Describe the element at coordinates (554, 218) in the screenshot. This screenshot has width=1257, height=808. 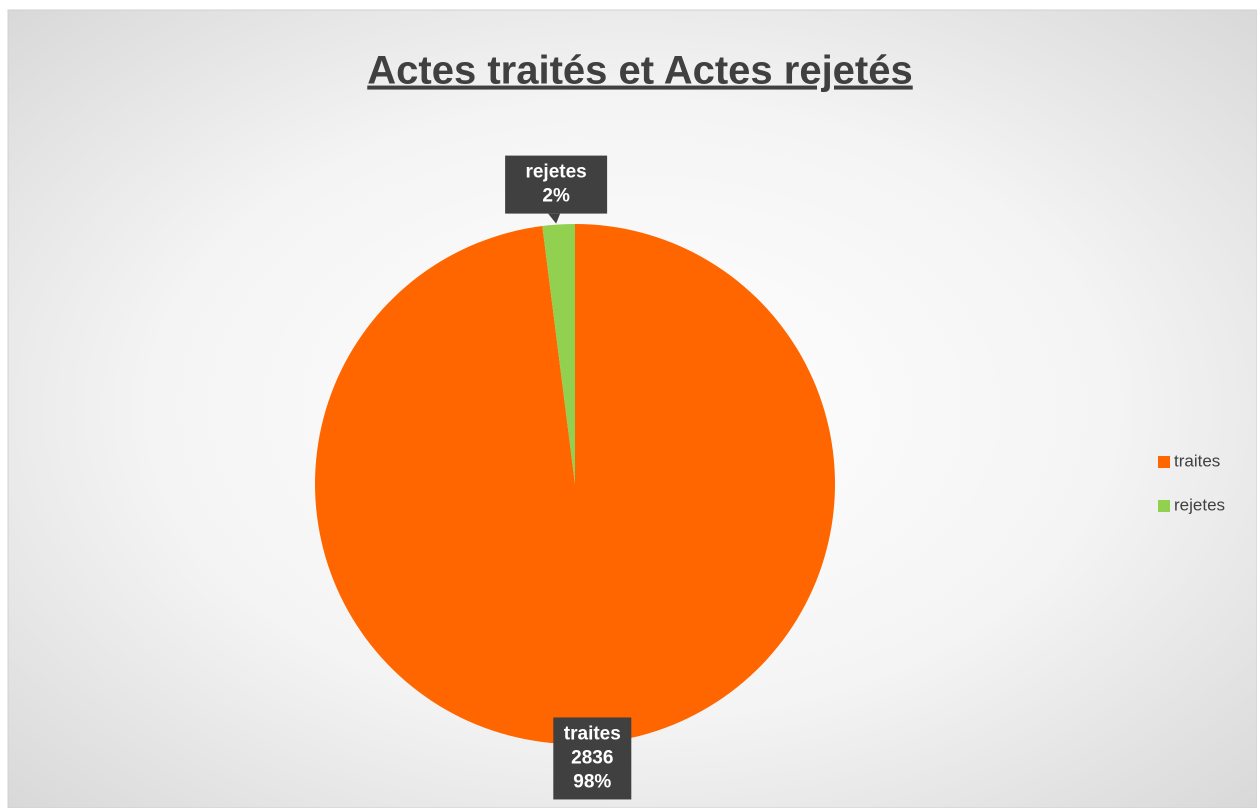
I see `data-label-pointer` at that location.